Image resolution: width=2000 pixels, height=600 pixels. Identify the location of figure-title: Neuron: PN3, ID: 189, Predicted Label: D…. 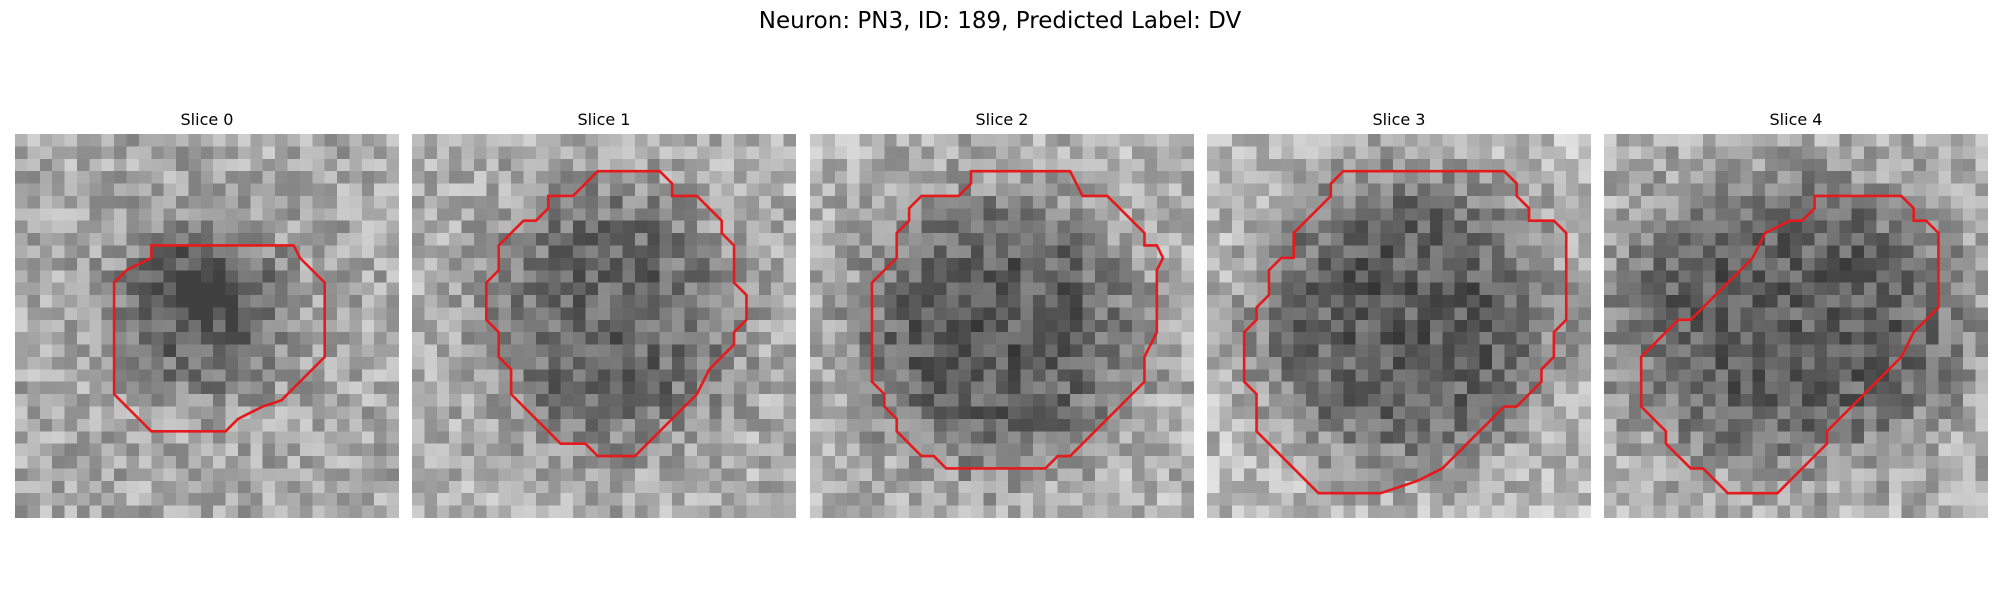
(1000, 21).